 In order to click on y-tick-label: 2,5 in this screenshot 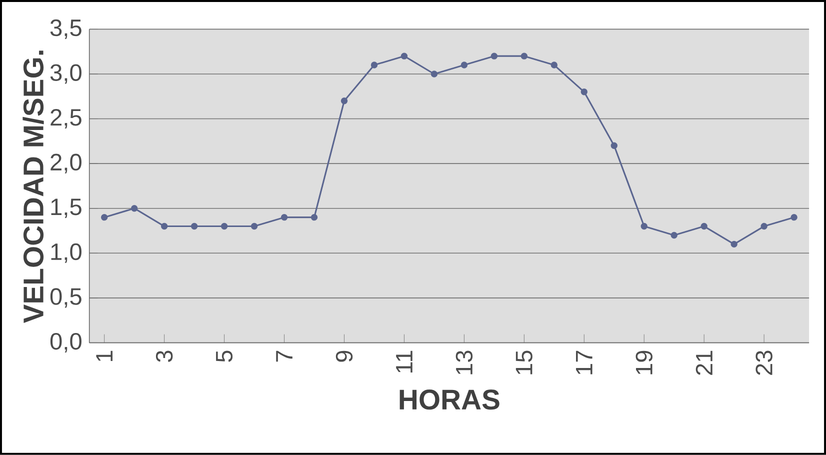, I will do `click(66, 119)`.